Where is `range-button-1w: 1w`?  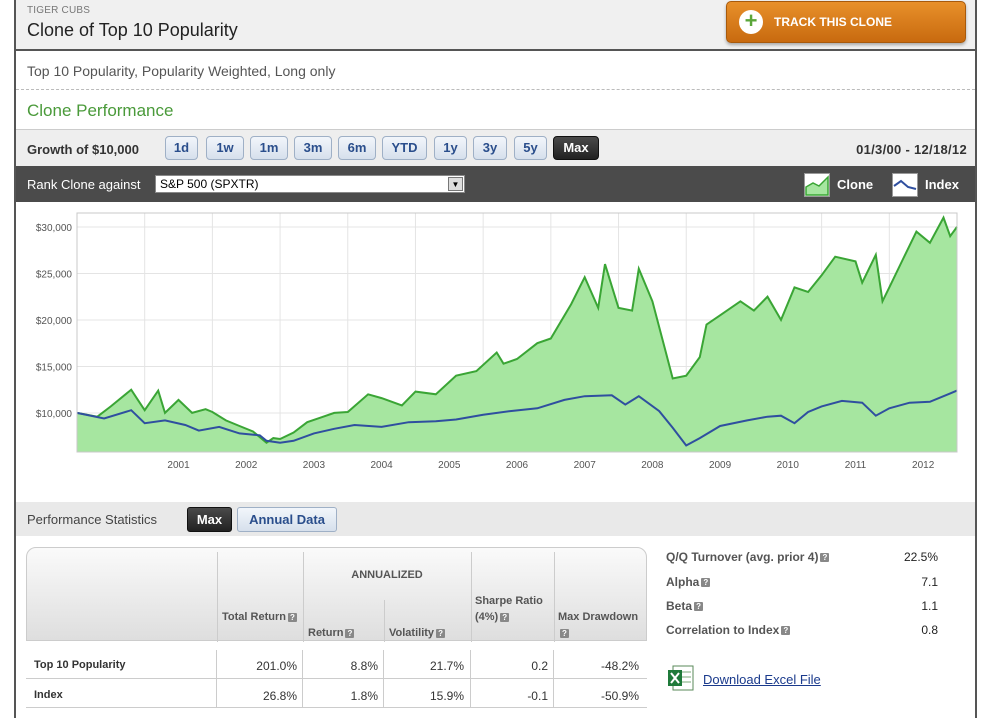 range-button-1w: 1w is located at coordinates (225, 148).